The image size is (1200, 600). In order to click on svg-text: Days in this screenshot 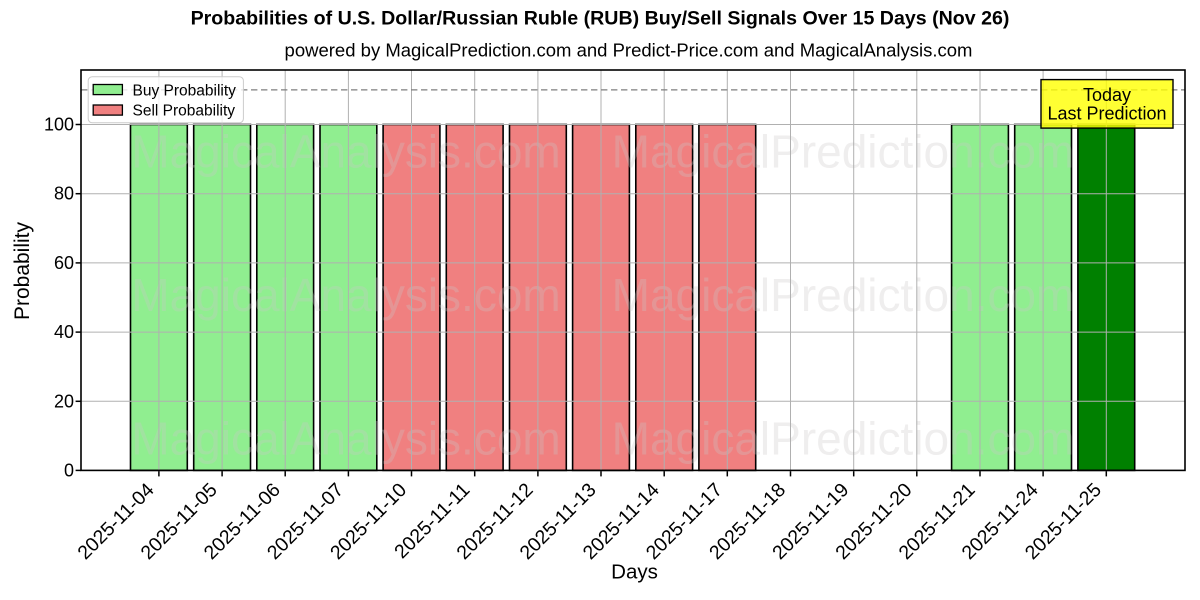, I will do `click(634, 572)`.